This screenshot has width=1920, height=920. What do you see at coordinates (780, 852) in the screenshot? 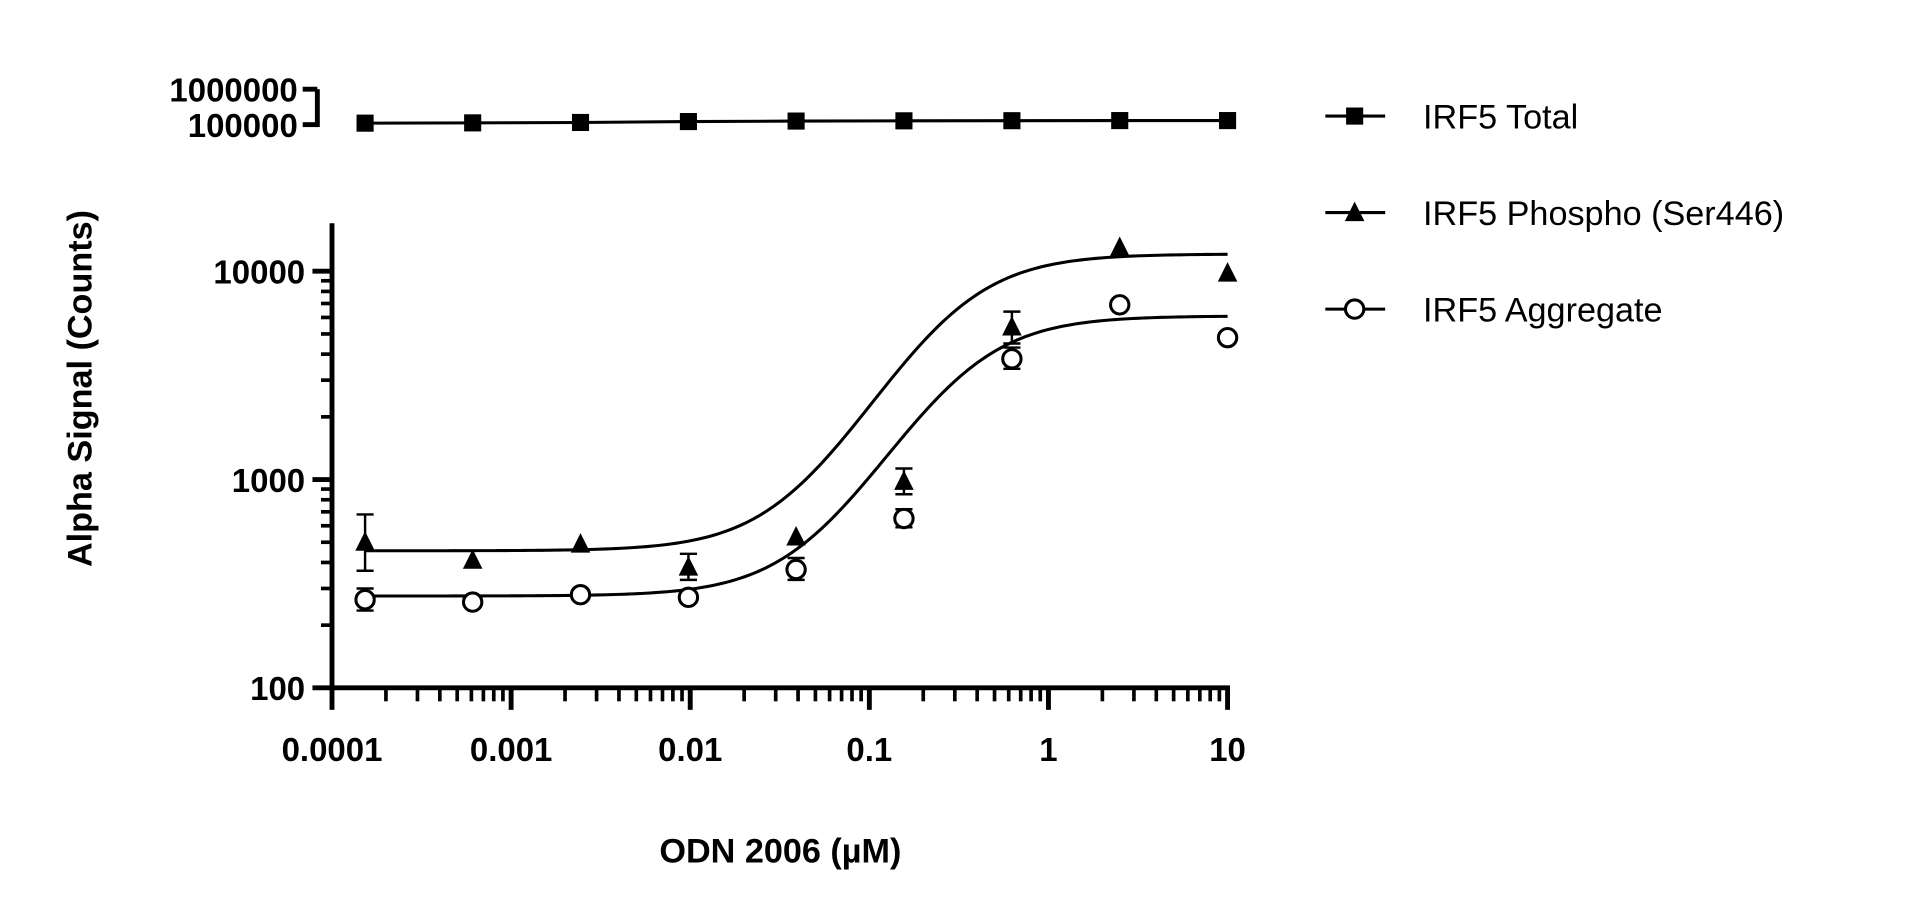
I see `x-axis-title: ODN 2006 (µM)` at bounding box center [780, 852].